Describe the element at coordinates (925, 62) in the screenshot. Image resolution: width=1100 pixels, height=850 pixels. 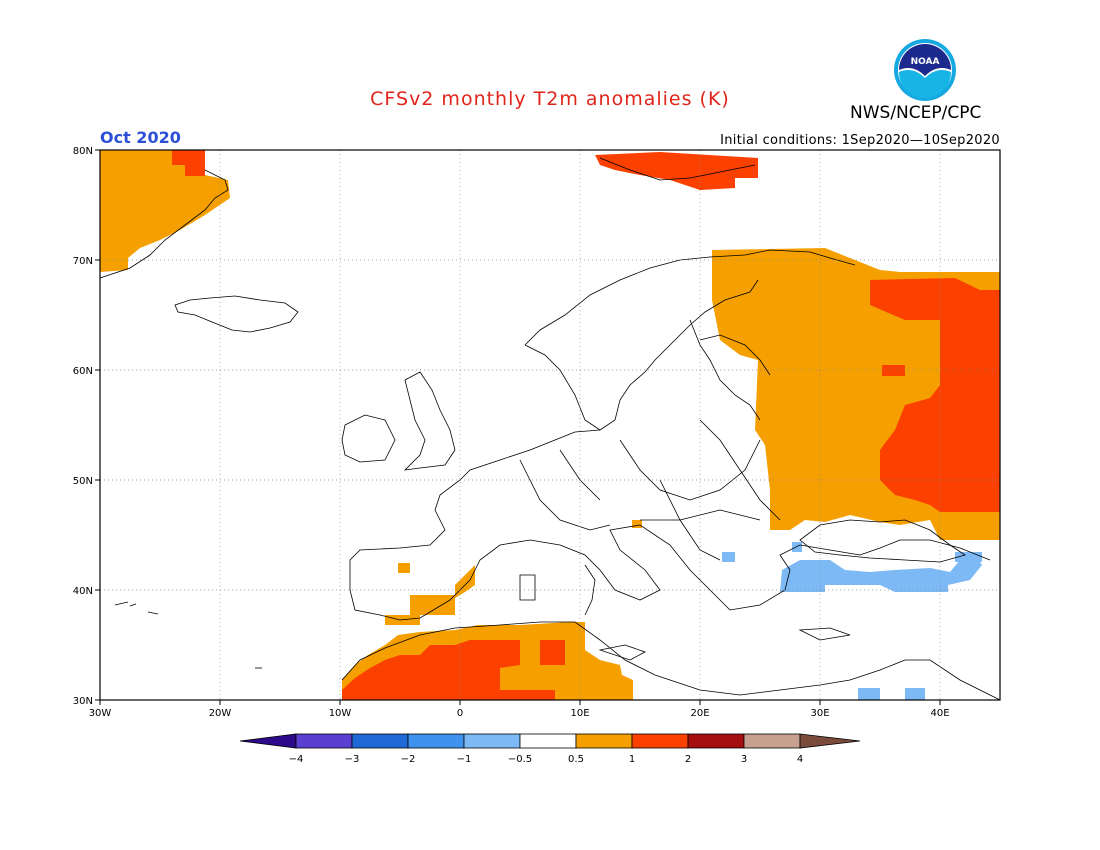
I see `logo-text: NOAA` at that location.